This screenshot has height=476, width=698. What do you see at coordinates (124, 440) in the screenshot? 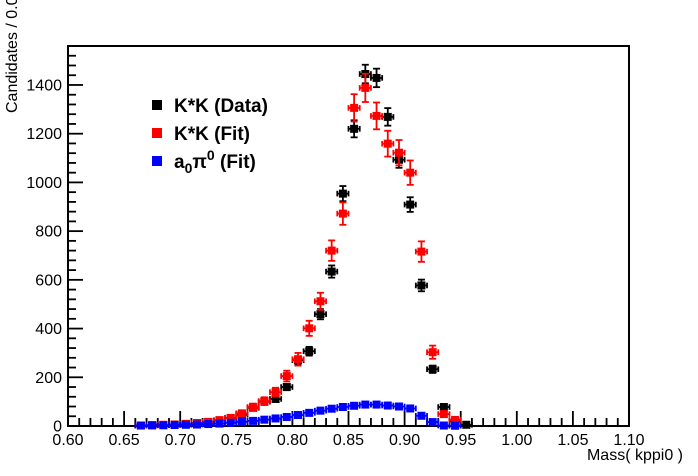
I see `x-tick-label: 0.65` at bounding box center [124, 440].